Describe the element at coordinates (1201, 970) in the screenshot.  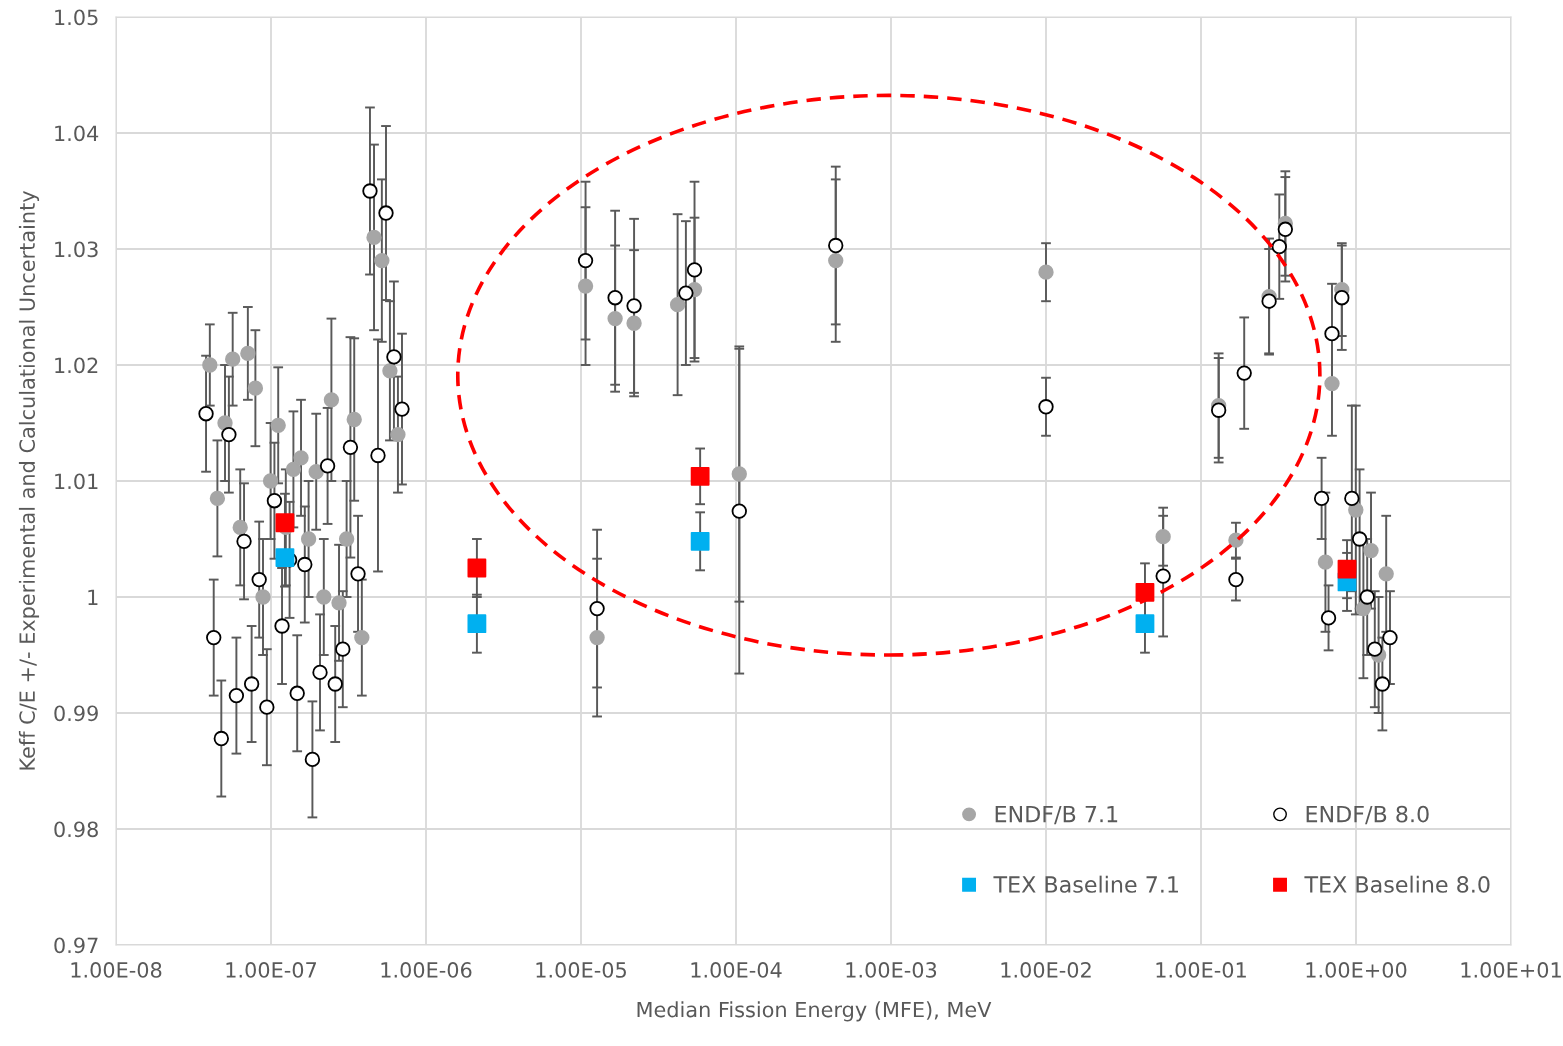
I see `x-tick-label: 1.00E-01` at that location.